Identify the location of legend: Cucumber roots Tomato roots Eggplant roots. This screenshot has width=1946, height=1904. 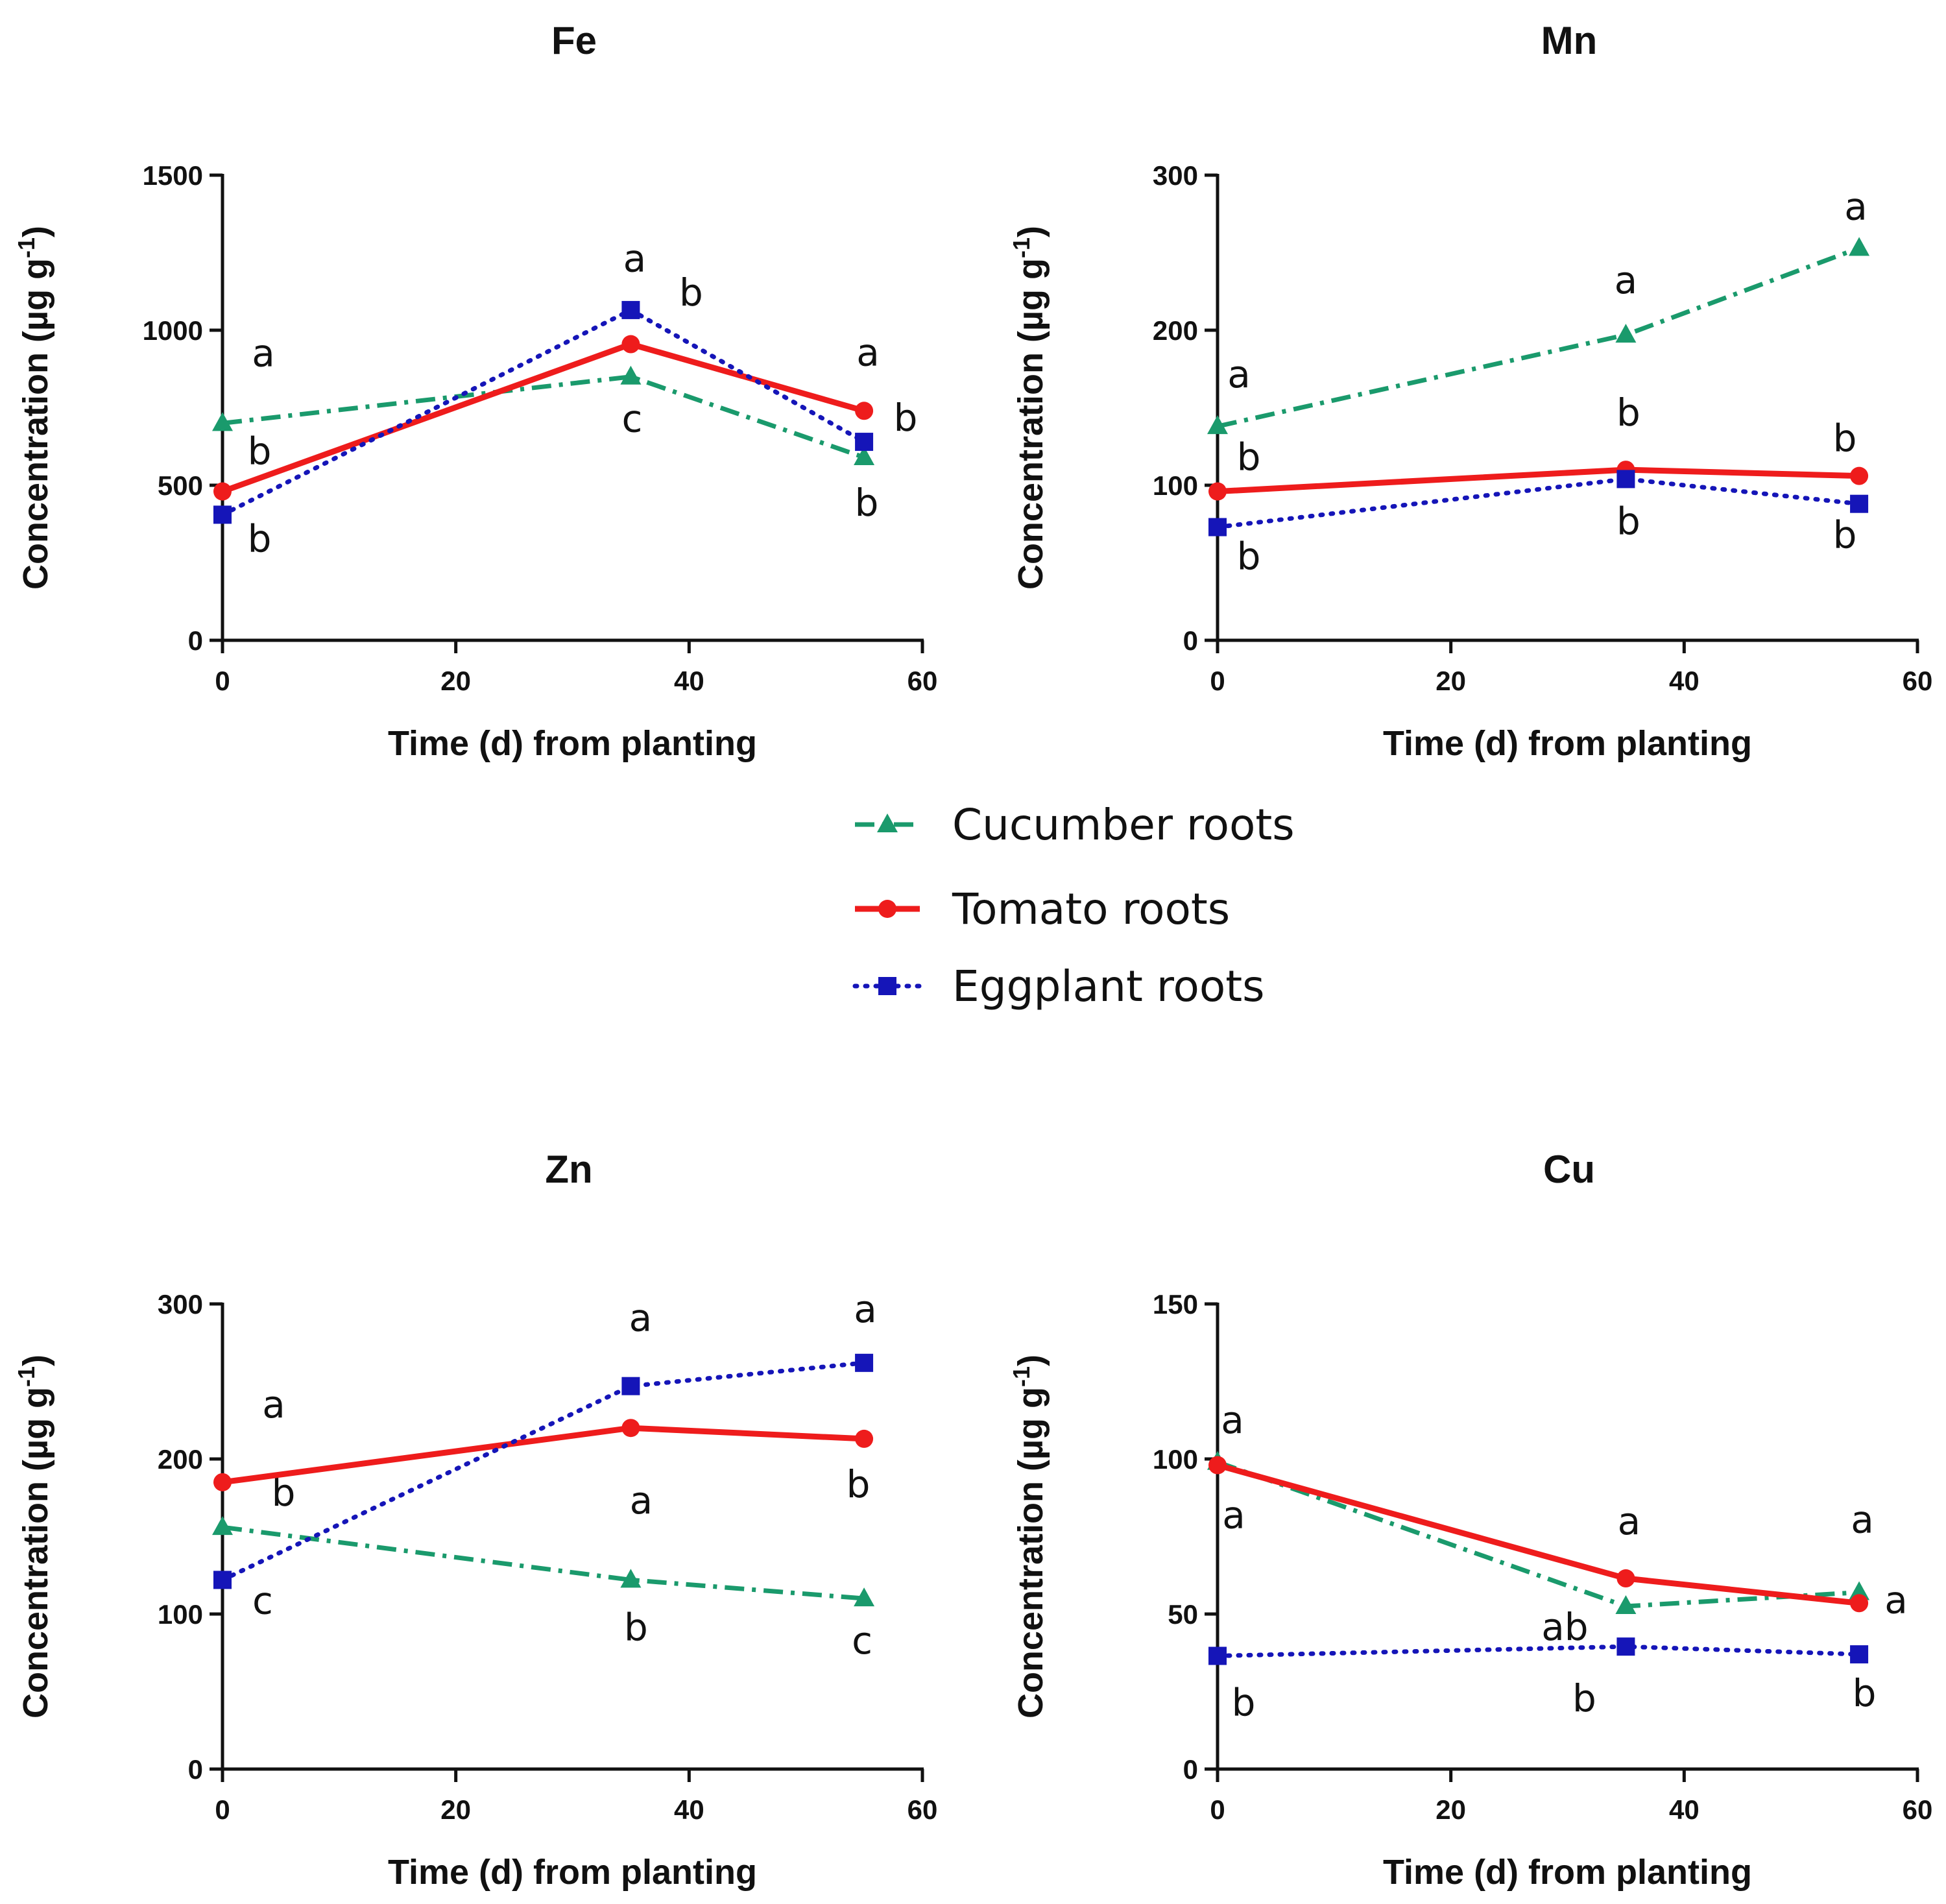
(1073, 905).